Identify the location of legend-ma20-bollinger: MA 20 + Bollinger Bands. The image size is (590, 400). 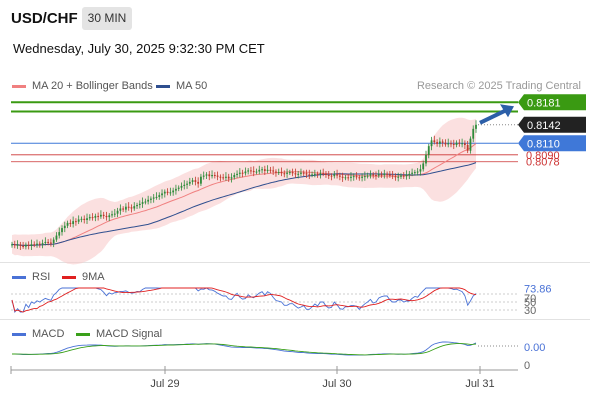
(82, 86).